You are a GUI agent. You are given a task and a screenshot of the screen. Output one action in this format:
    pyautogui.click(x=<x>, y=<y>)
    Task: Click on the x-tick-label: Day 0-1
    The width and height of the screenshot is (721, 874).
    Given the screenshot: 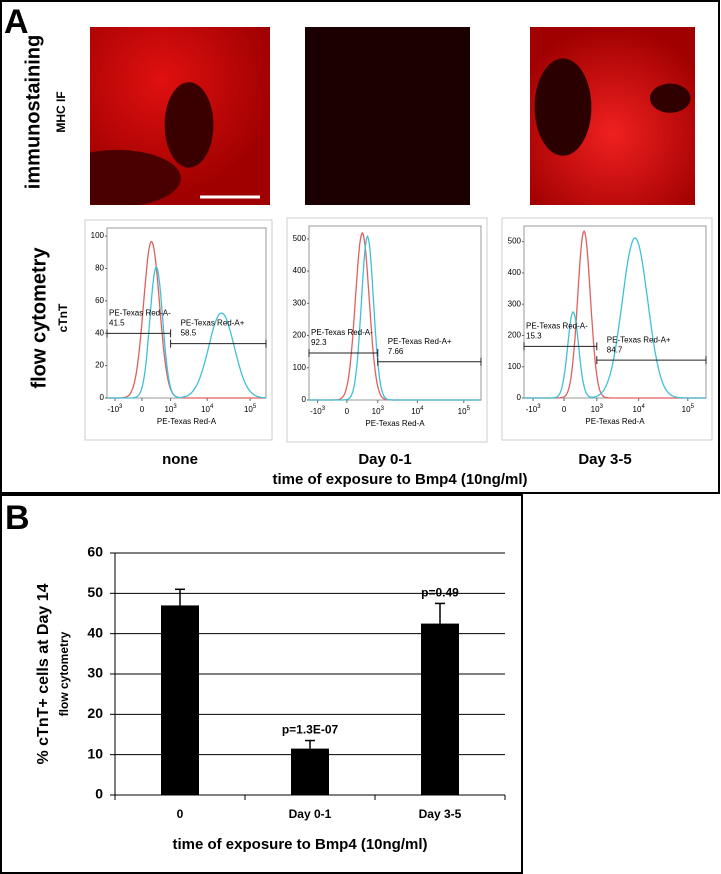 What is the action you would take?
    pyautogui.click(x=310, y=814)
    